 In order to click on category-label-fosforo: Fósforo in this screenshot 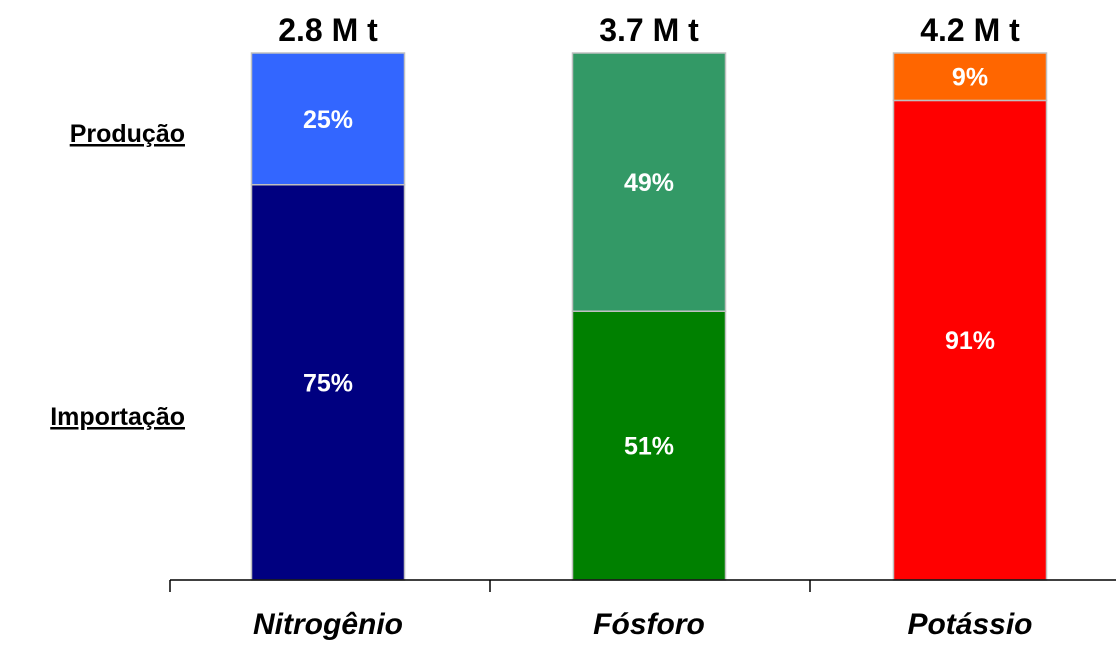, I will do `click(649, 624)`.